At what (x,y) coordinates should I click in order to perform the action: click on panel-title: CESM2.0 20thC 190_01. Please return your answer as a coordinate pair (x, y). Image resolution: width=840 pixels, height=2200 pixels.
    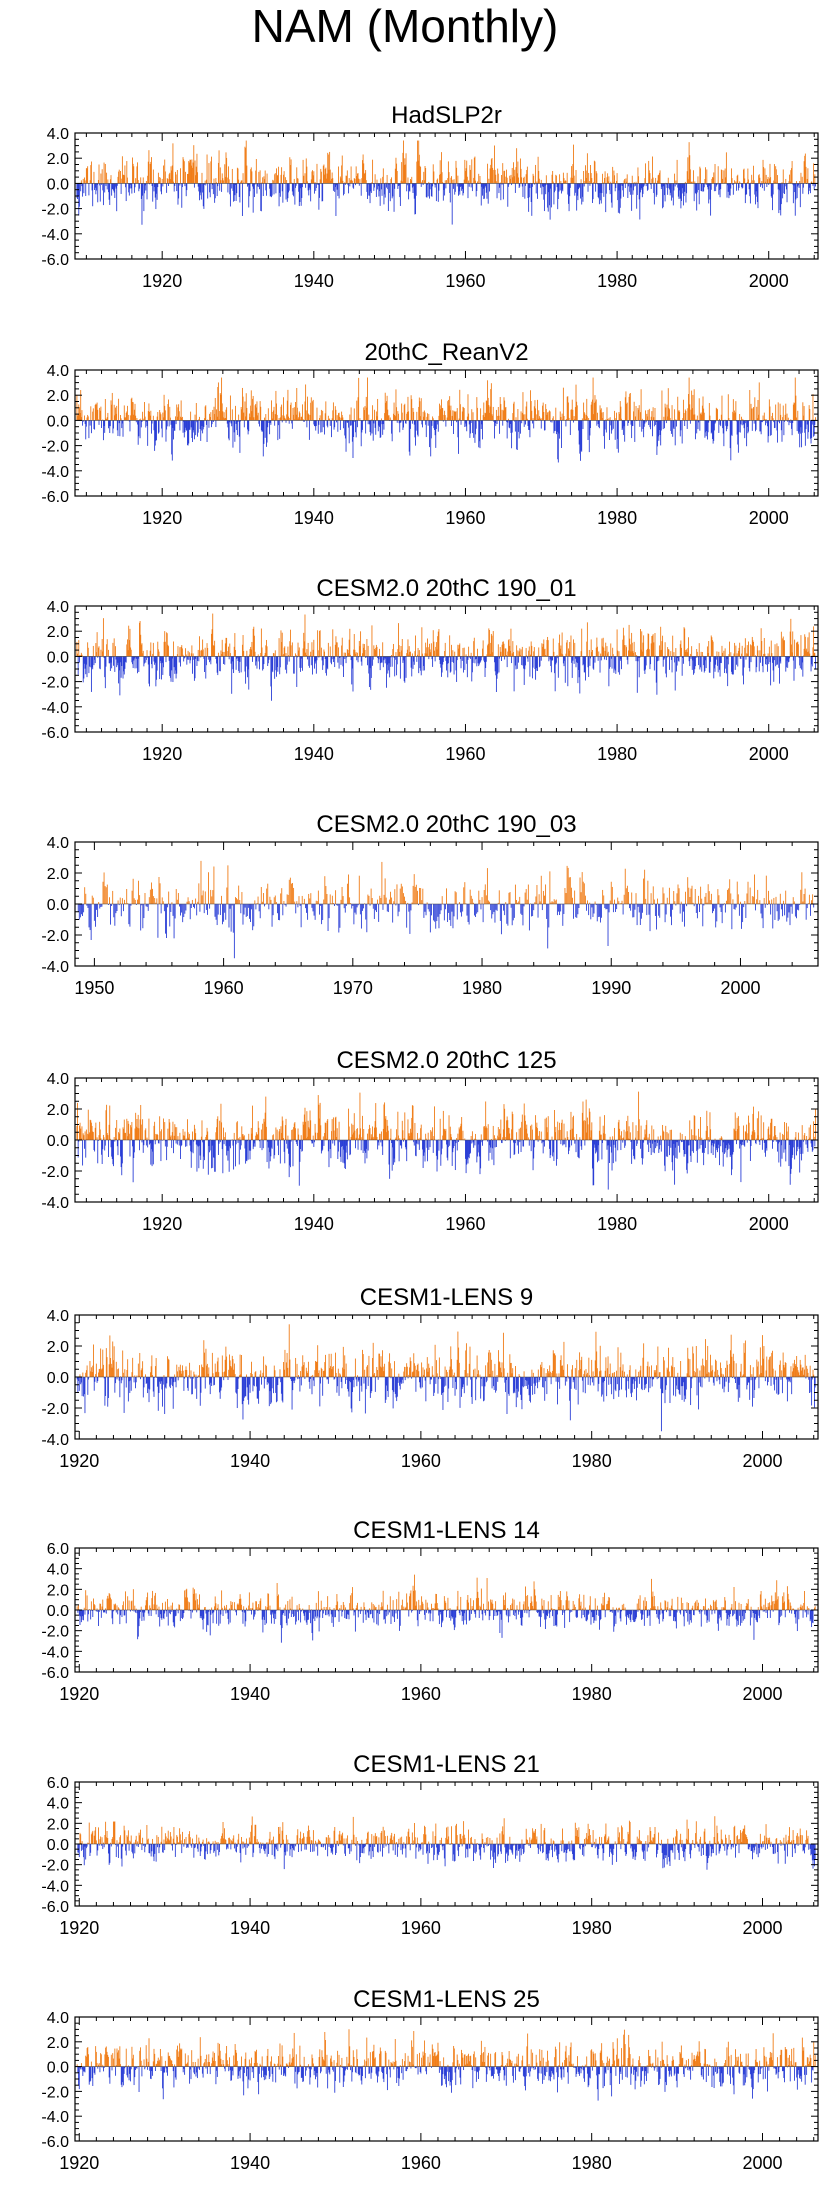
    Looking at the image, I should click on (446, 588).